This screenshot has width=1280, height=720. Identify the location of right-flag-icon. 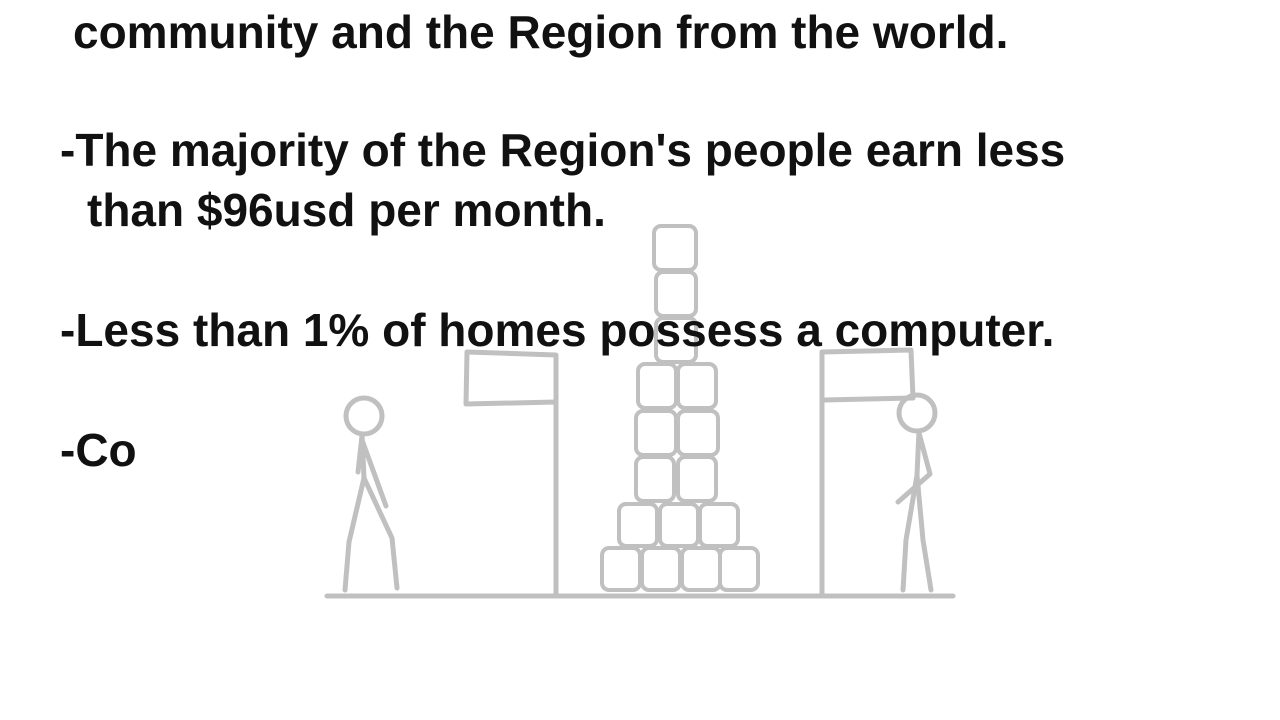
(867, 473).